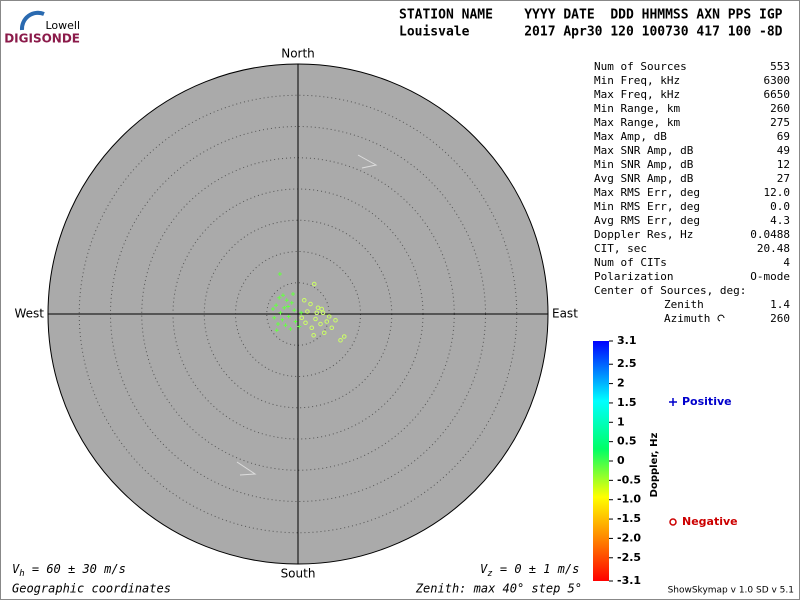 The width and height of the screenshot is (800, 600). What do you see at coordinates (42, 39) in the screenshot?
I see `logo-bottom: DIGISONDE` at bounding box center [42, 39].